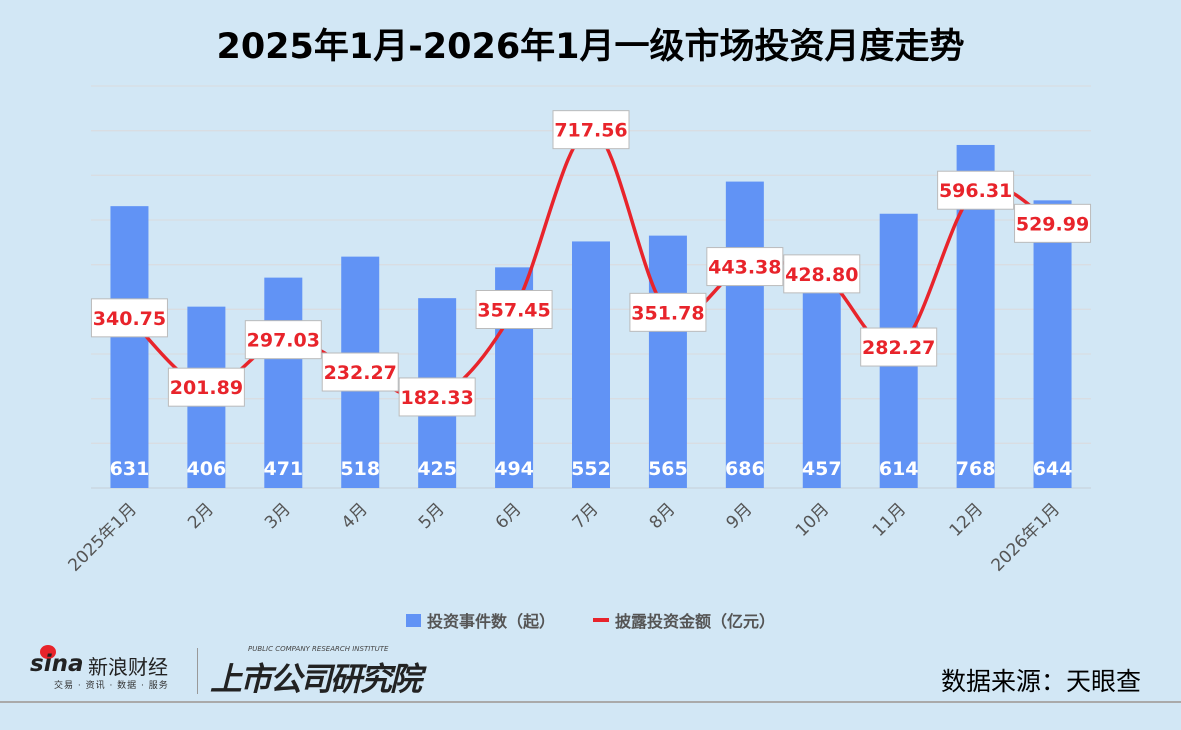  I want to click on x-tick-label: 7月, so click(586, 516).